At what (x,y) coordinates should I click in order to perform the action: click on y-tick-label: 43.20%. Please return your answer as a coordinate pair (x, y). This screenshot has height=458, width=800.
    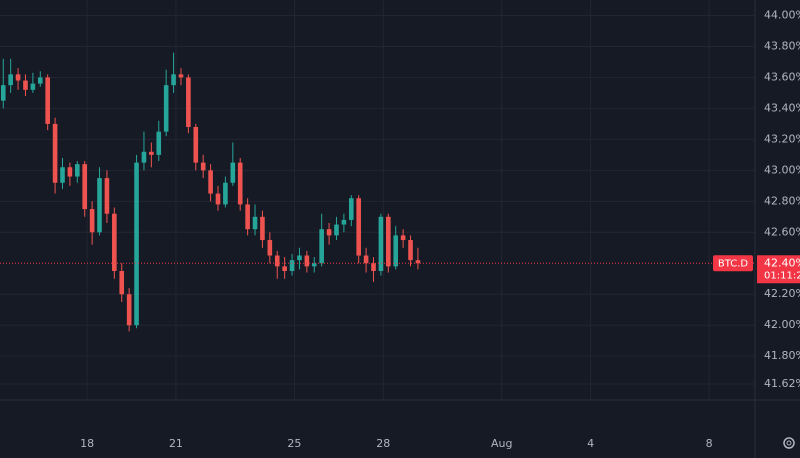
    Looking at the image, I should click on (782, 138).